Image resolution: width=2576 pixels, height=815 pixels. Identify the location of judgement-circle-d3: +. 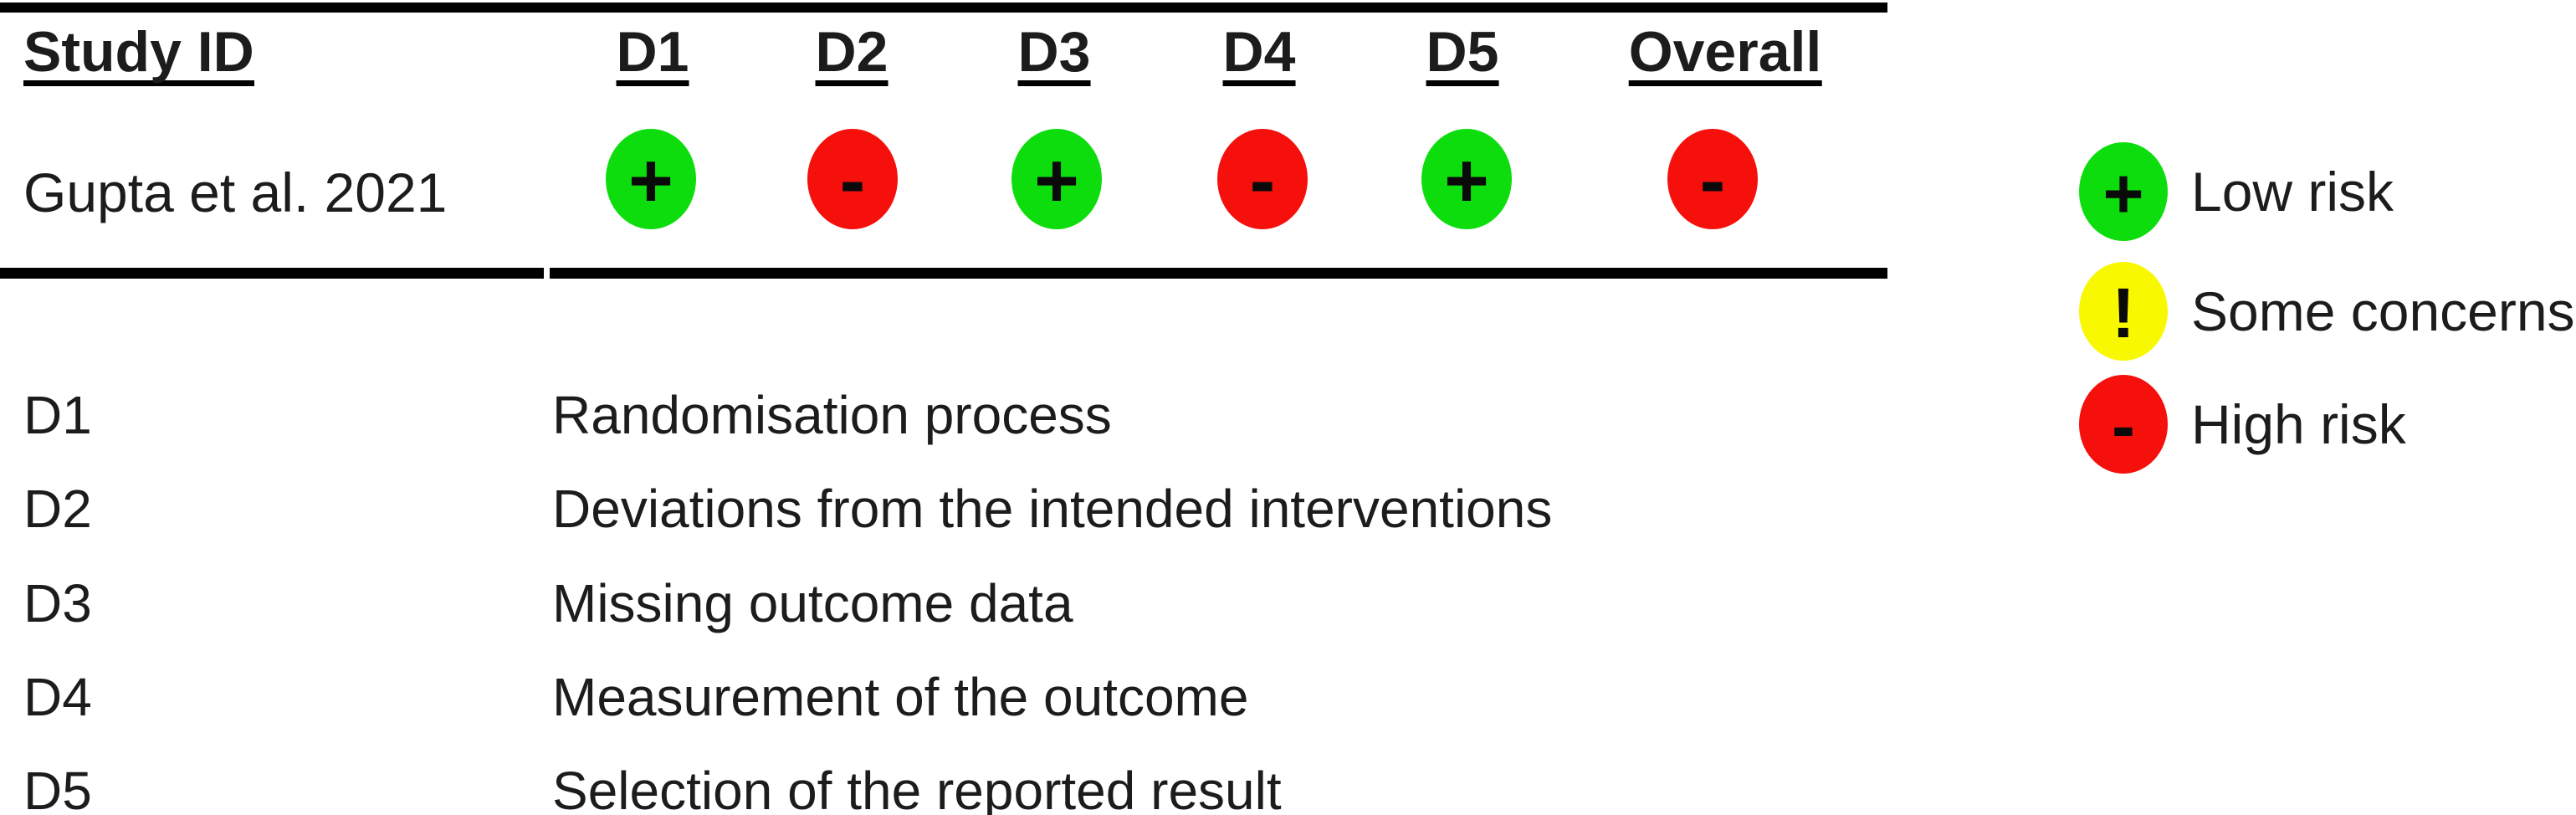
(1056, 179).